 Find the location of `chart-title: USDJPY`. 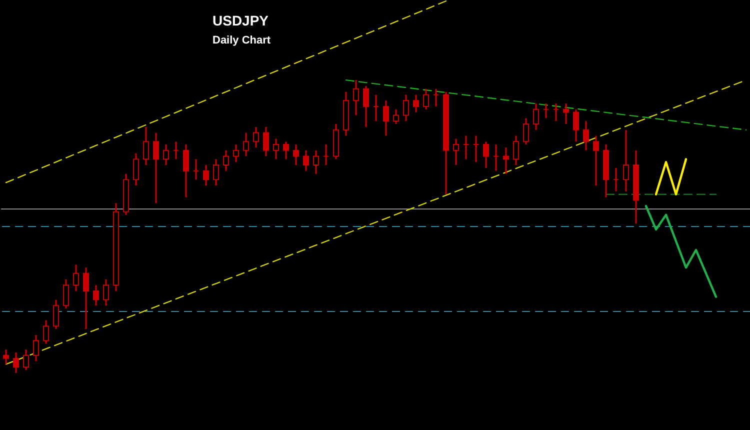

chart-title: USDJPY is located at coordinates (241, 20).